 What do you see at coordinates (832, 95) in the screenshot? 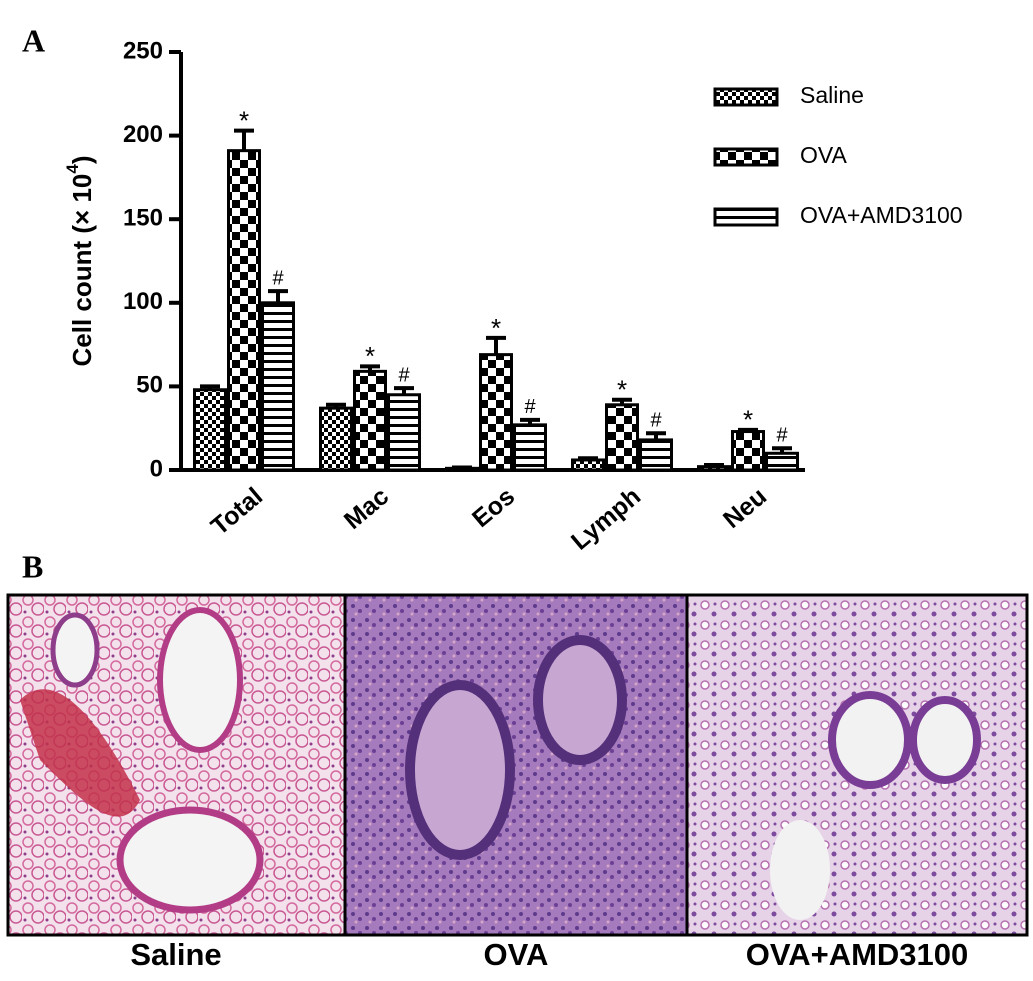
I see `legend-label: Saline` at bounding box center [832, 95].